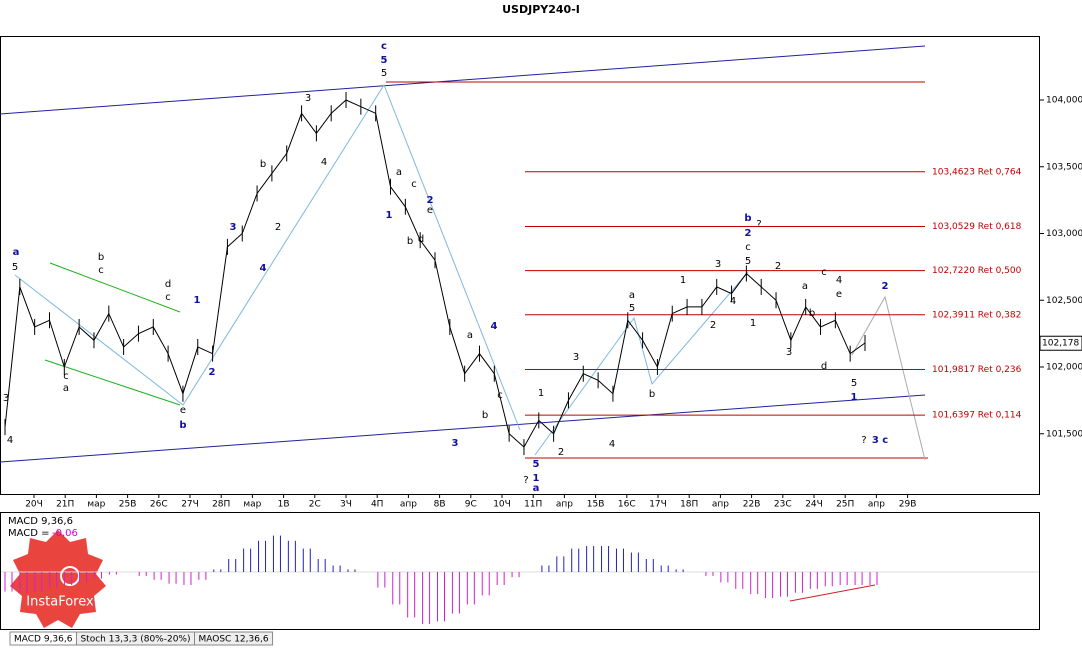  What do you see at coordinates (1064, 167) in the screenshot?
I see `price-label: 103,500` at bounding box center [1064, 167].